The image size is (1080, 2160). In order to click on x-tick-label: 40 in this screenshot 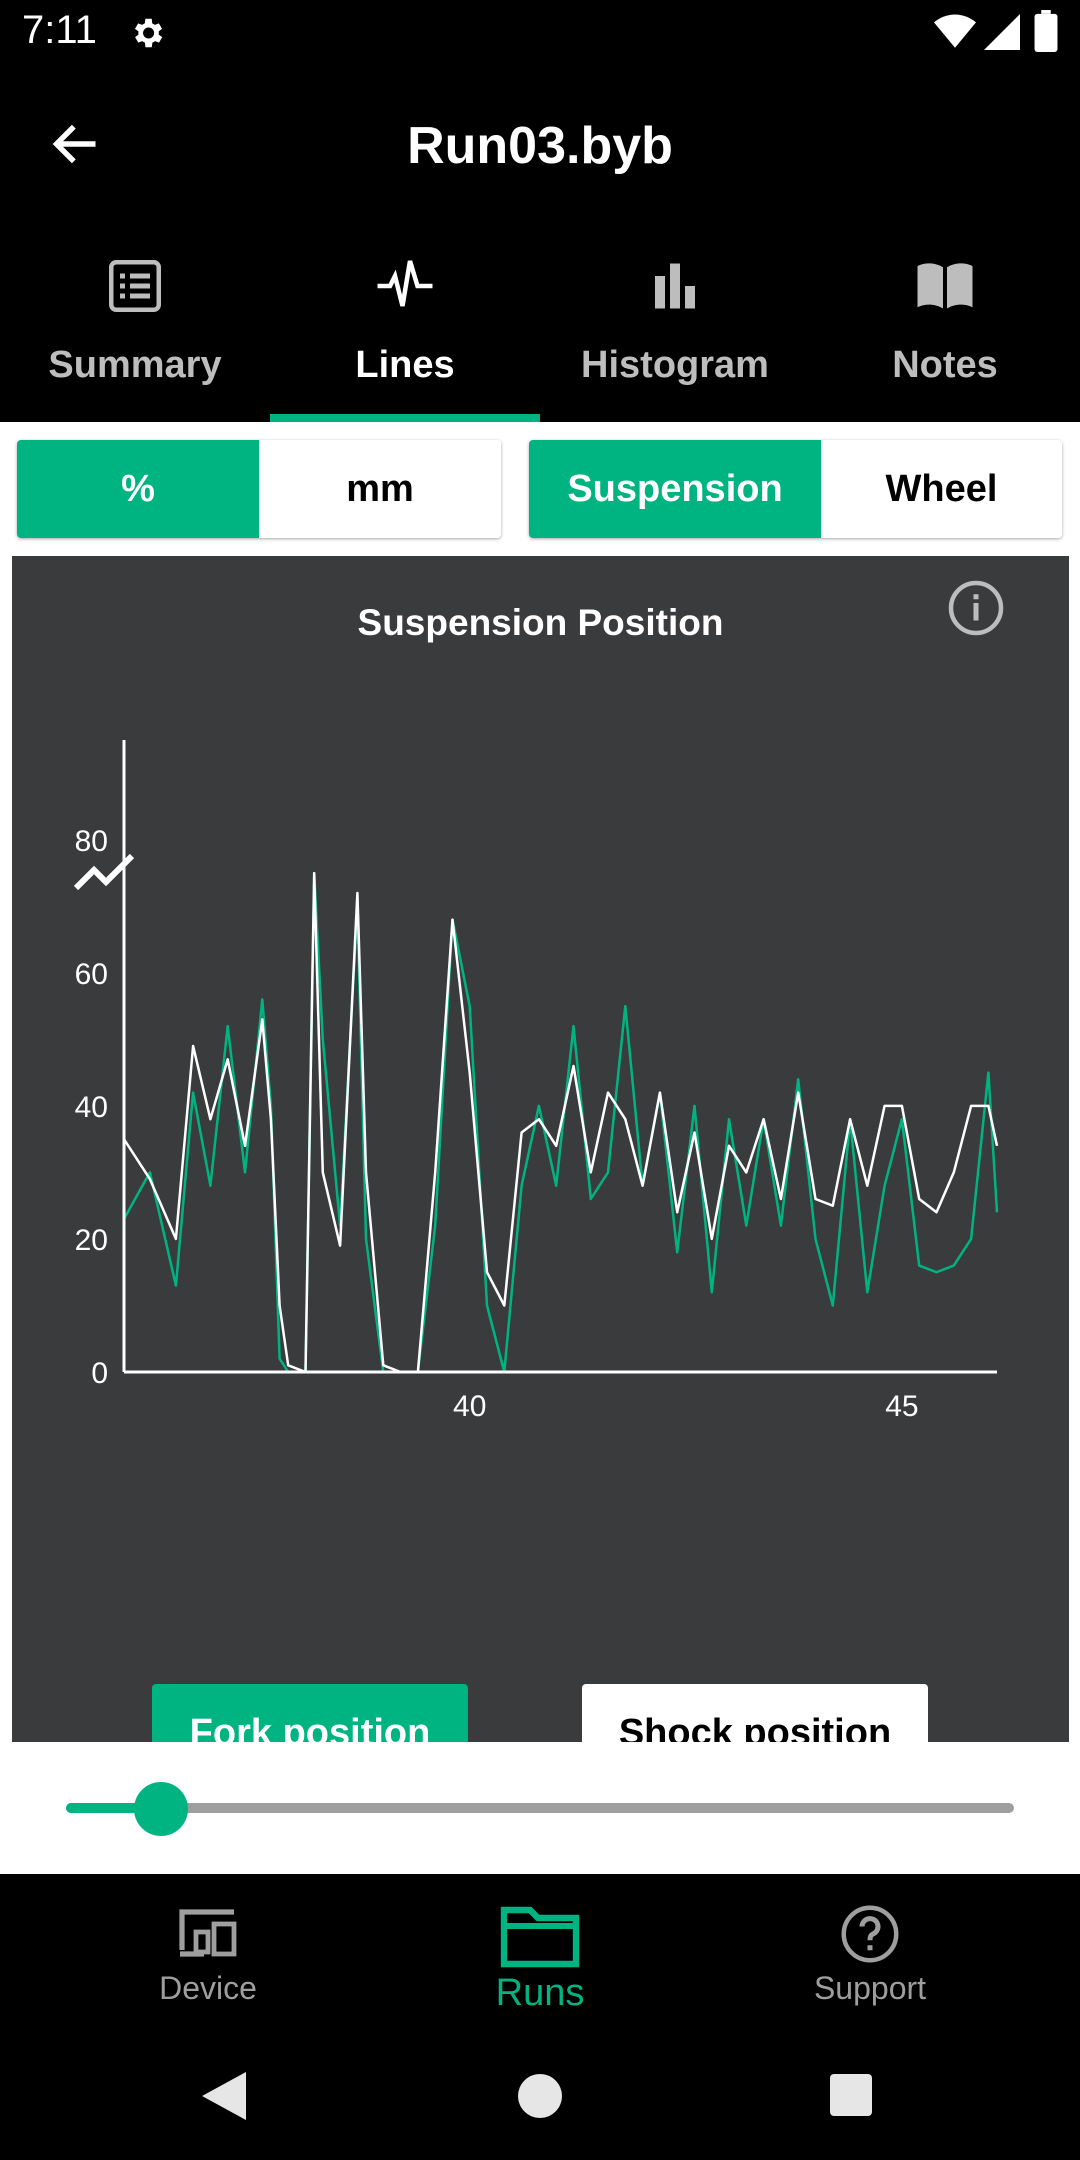, I will do `click(469, 1406)`.